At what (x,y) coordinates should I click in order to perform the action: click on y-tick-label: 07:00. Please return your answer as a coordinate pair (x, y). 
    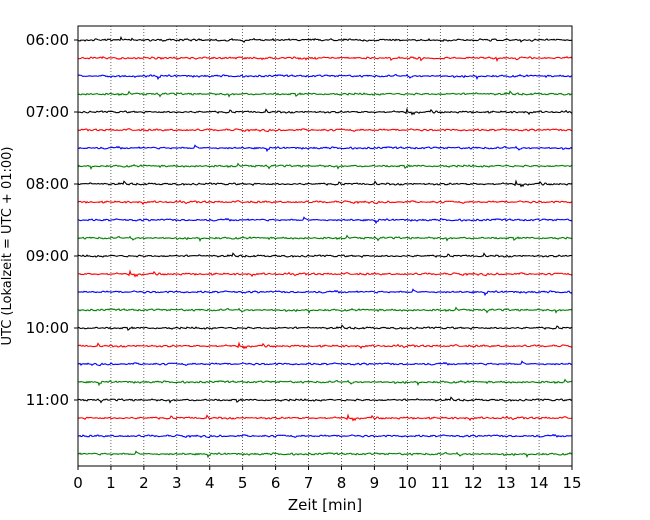
    Looking at the image, I should click on (47, 112).